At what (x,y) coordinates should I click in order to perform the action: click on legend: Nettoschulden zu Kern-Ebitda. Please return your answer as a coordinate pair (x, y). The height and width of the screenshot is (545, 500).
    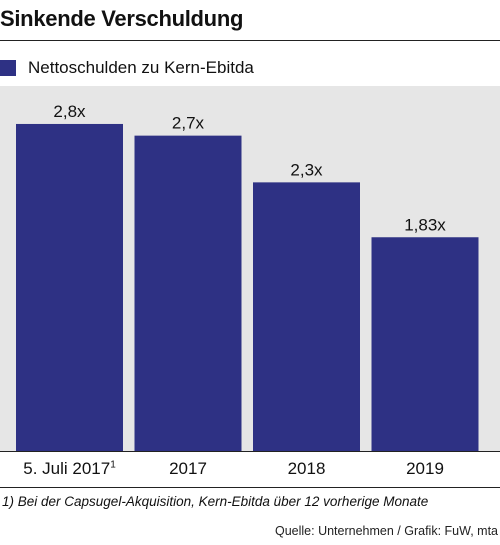
    Looking at the image, I should click on (127, 68).